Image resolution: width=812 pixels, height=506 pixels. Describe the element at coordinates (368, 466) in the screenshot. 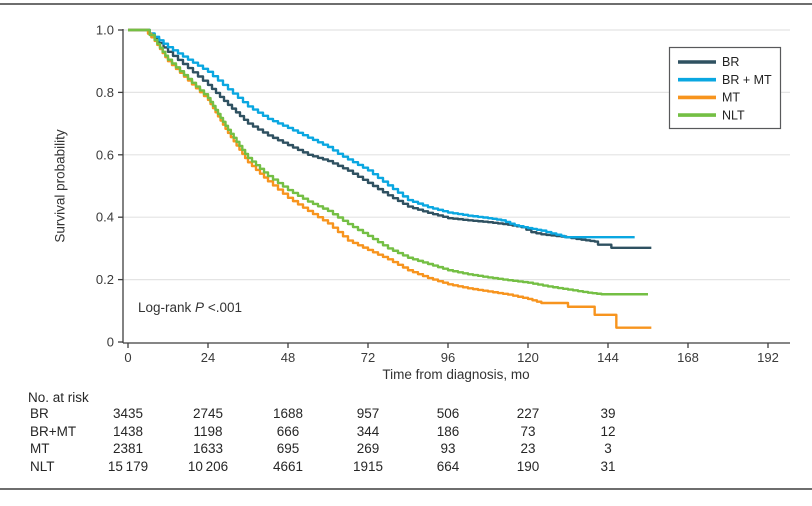

I see `risk-count: 1915` at that location.